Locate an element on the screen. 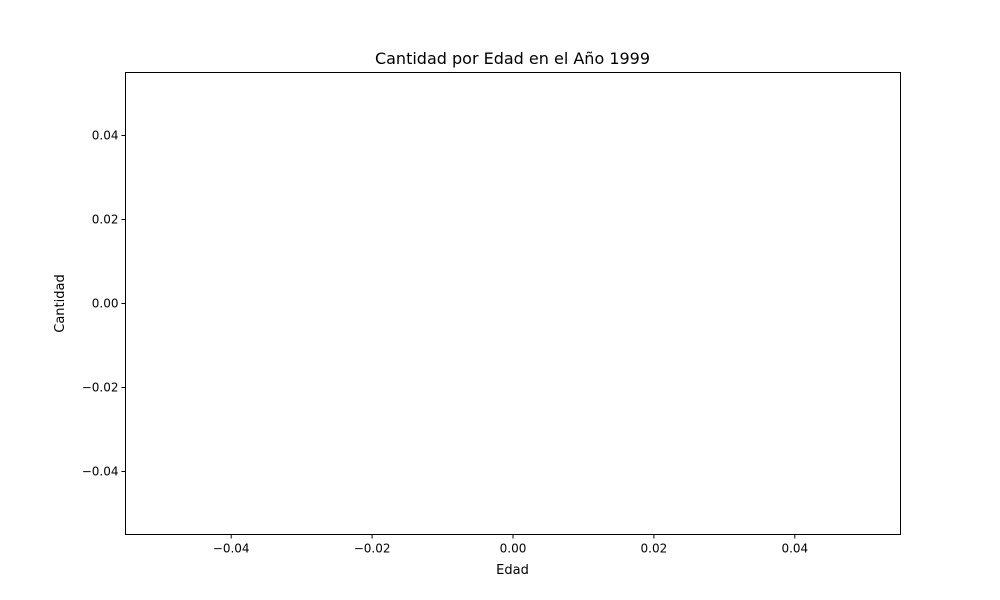 Image resolution: width=1000 pixels, height=600 pixels. y-tick-label: 0.00 is located at coordinates (105, 304).